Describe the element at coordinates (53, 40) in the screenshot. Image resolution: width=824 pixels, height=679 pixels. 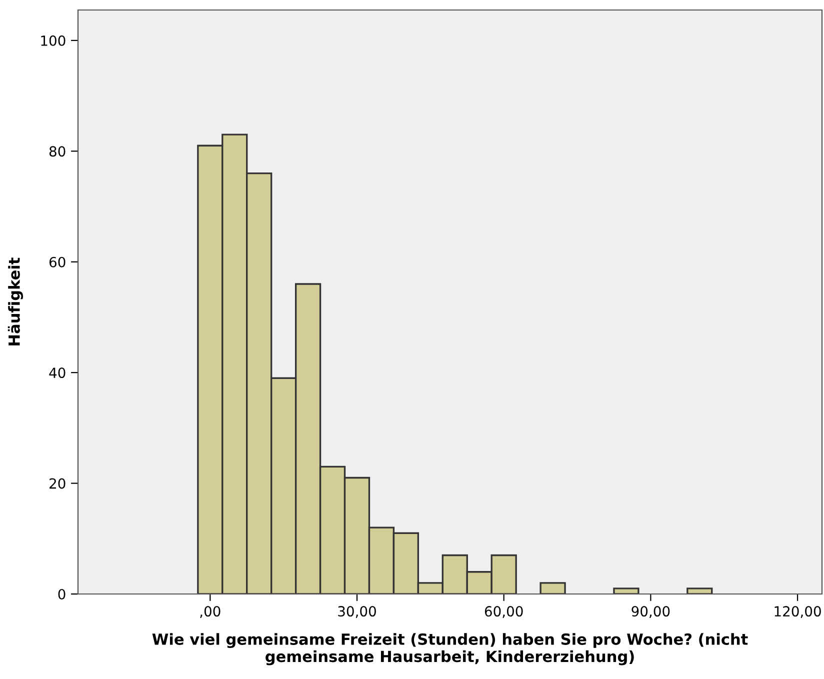
I see `y-tick-label: 100` at that location.